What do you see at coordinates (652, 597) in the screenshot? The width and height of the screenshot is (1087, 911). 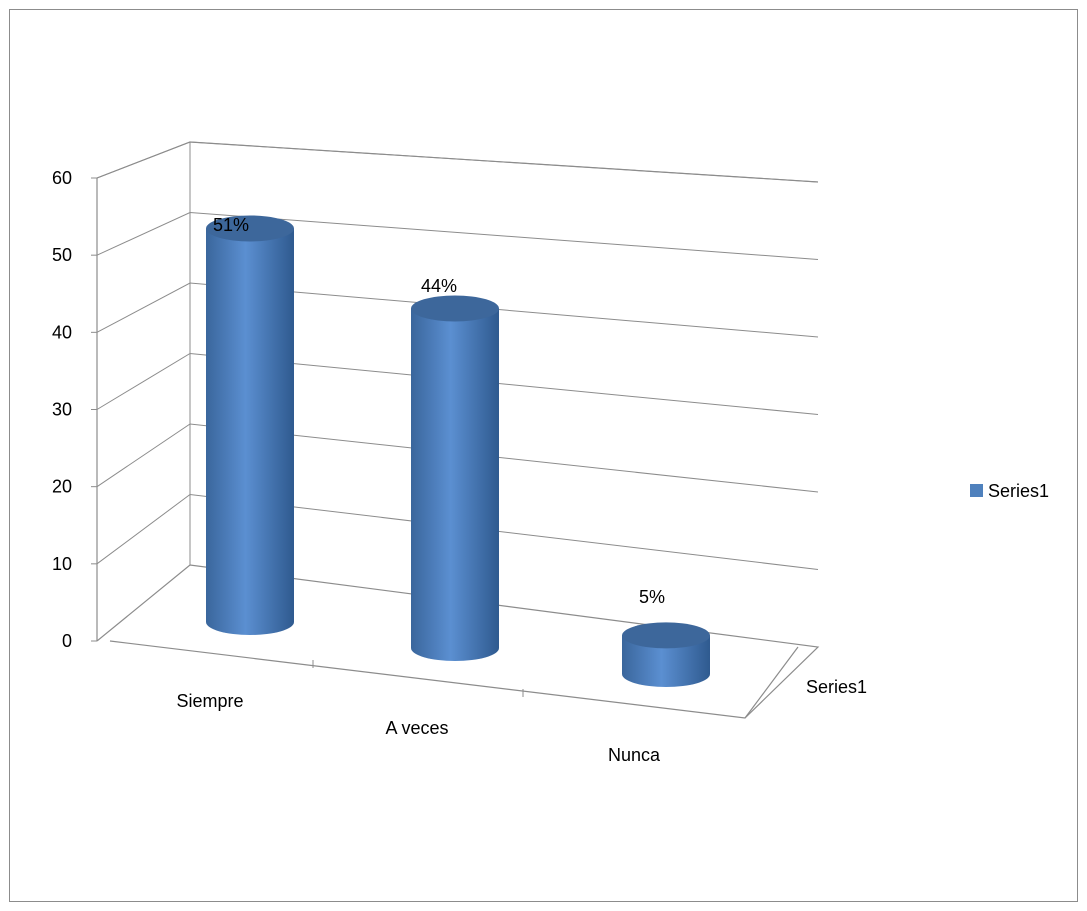 I see `data-label: 5%` at bounding box center [652, 597].